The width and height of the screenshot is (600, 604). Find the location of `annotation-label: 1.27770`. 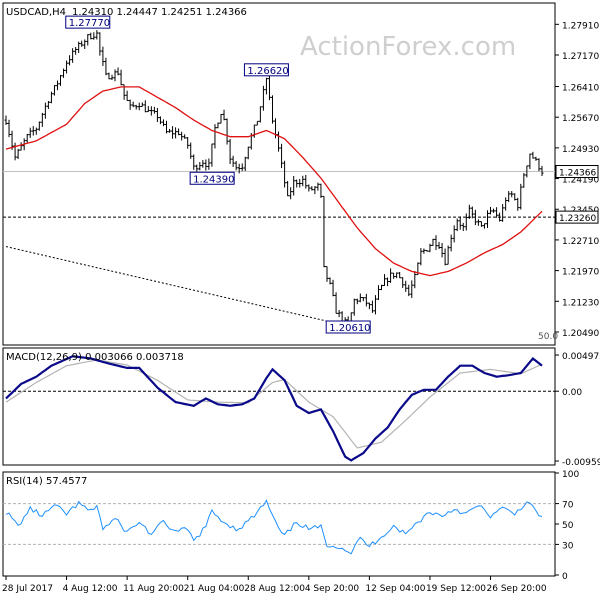

annotation-label: 1.27770 is located at coordinates (89, 23).